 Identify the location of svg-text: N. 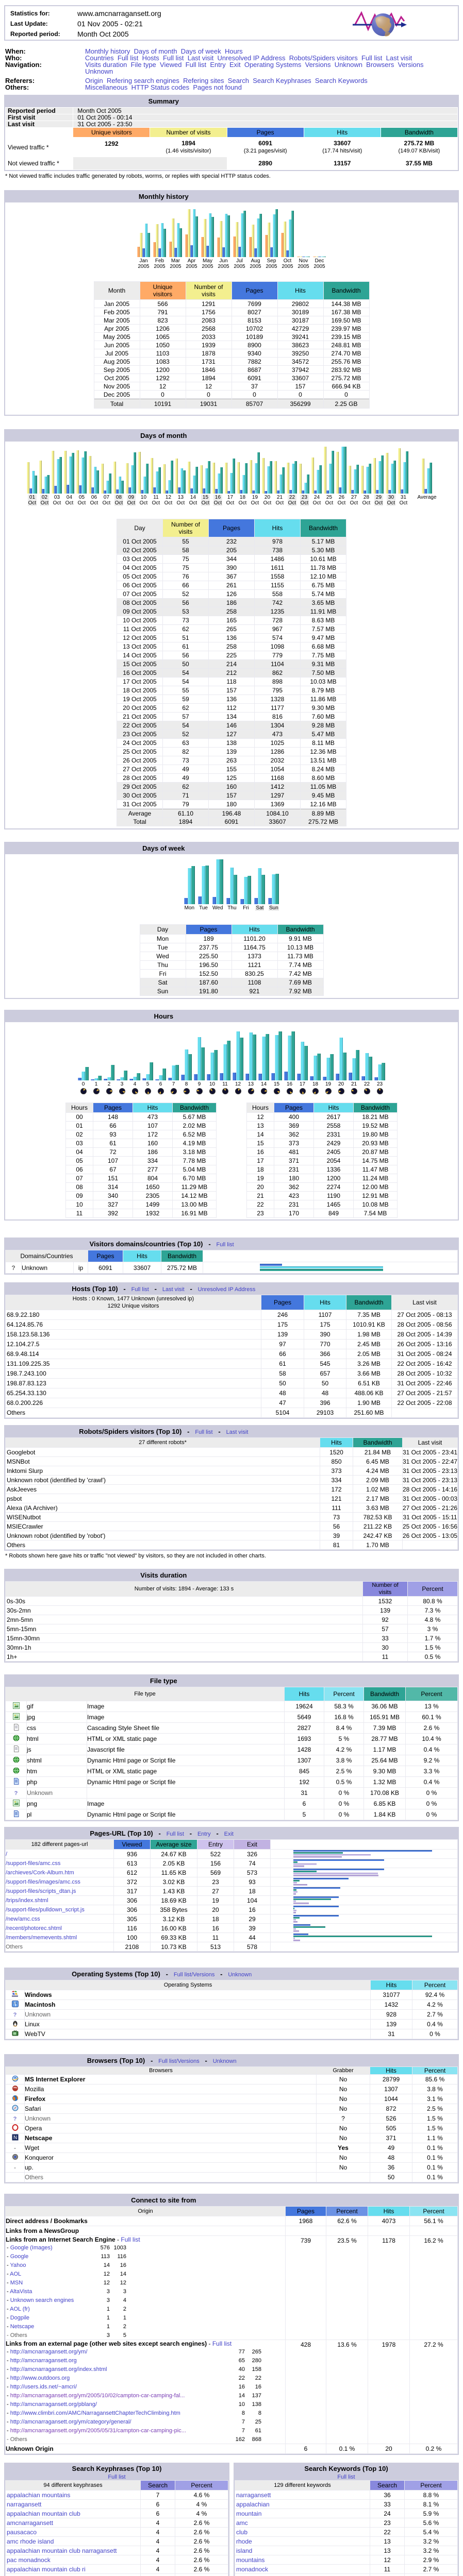
(15, 2138).